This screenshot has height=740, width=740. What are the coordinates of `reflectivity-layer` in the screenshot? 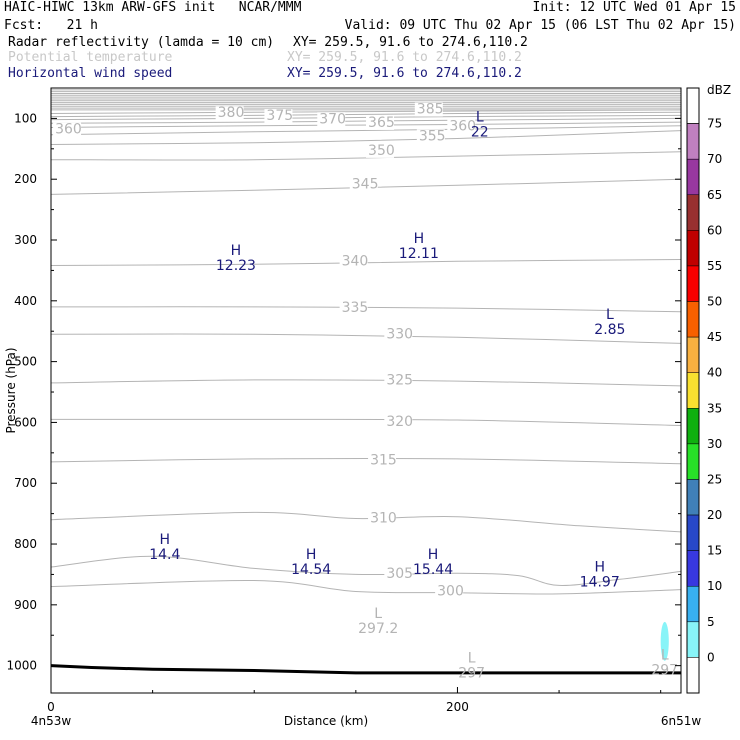 It's located at (664, 641).